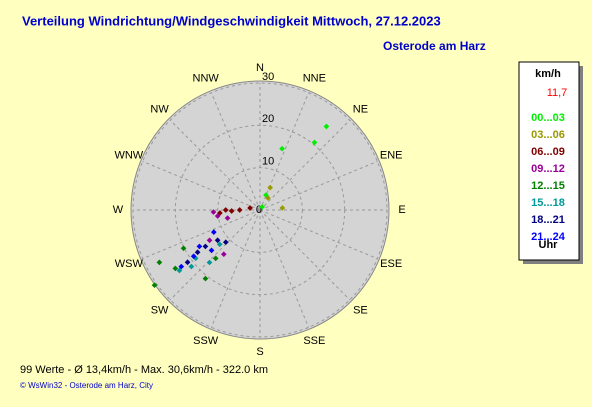 This screenshot has width=592, height=407. Describe the element at coordinates (268, 77) in the screenshot. I see `r-tick-label: 30` at that location.